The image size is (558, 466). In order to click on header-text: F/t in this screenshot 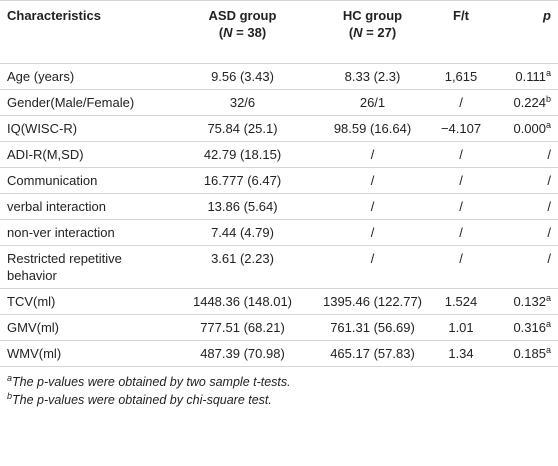, I will do `click(461, 15)`.